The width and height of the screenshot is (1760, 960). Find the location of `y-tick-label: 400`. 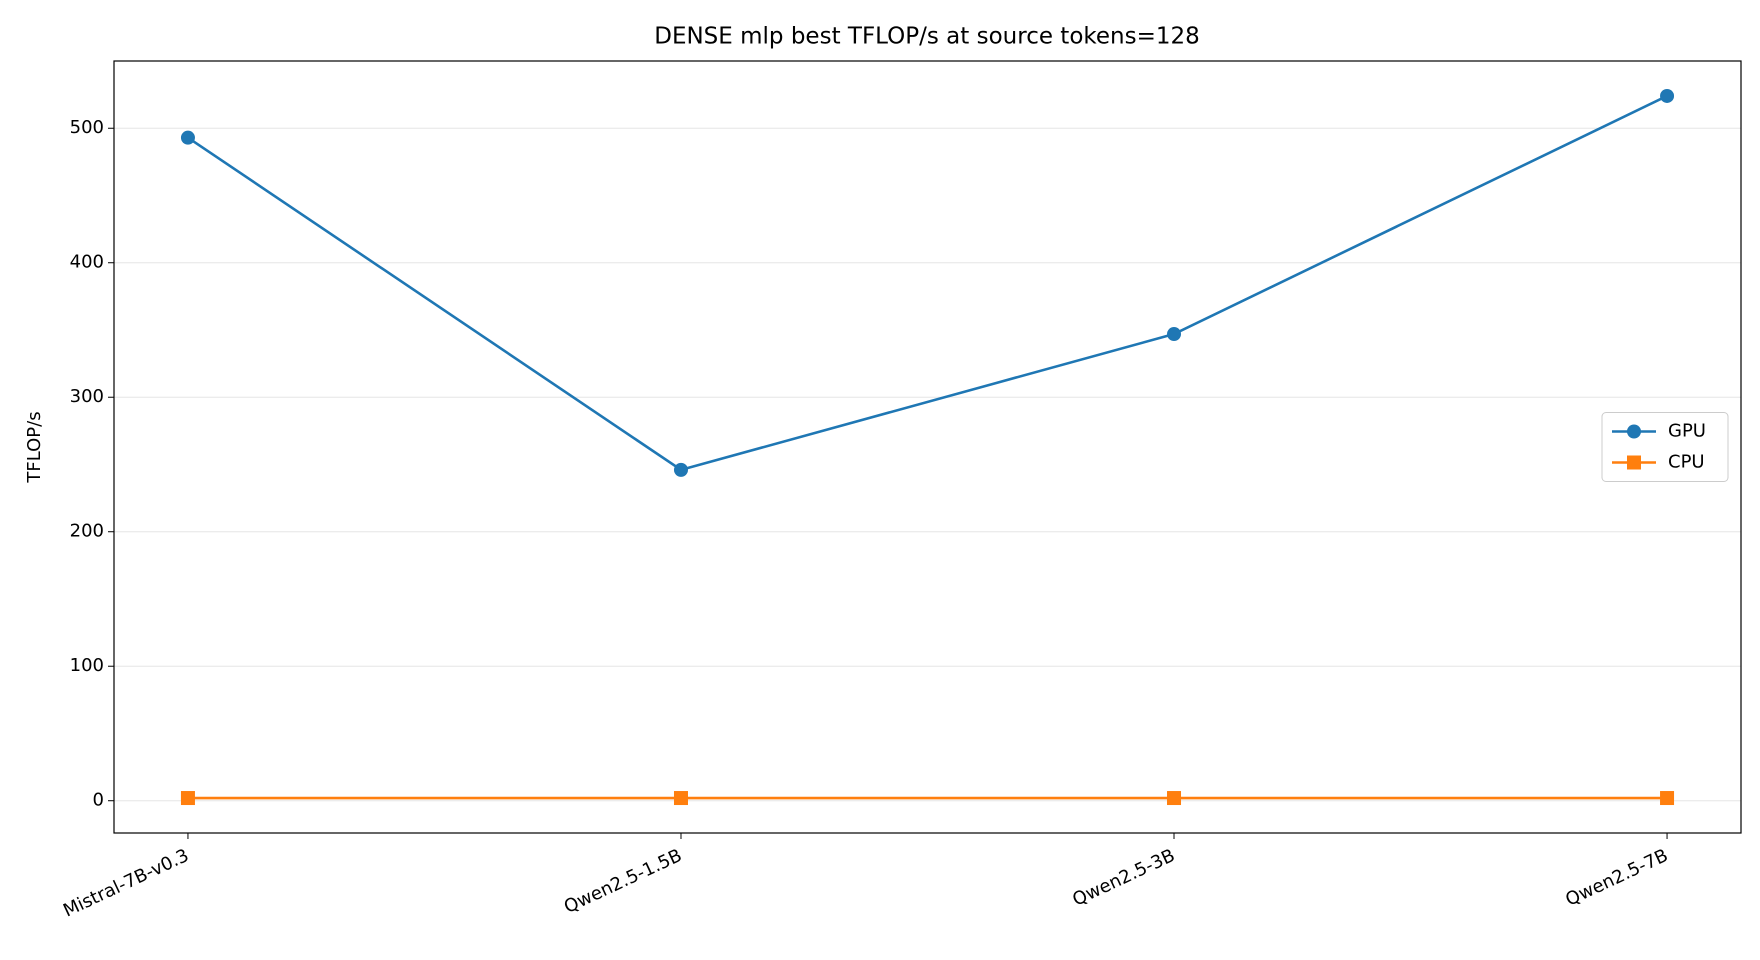

y-tick-label: 400 is located at coordinates (87, 262).